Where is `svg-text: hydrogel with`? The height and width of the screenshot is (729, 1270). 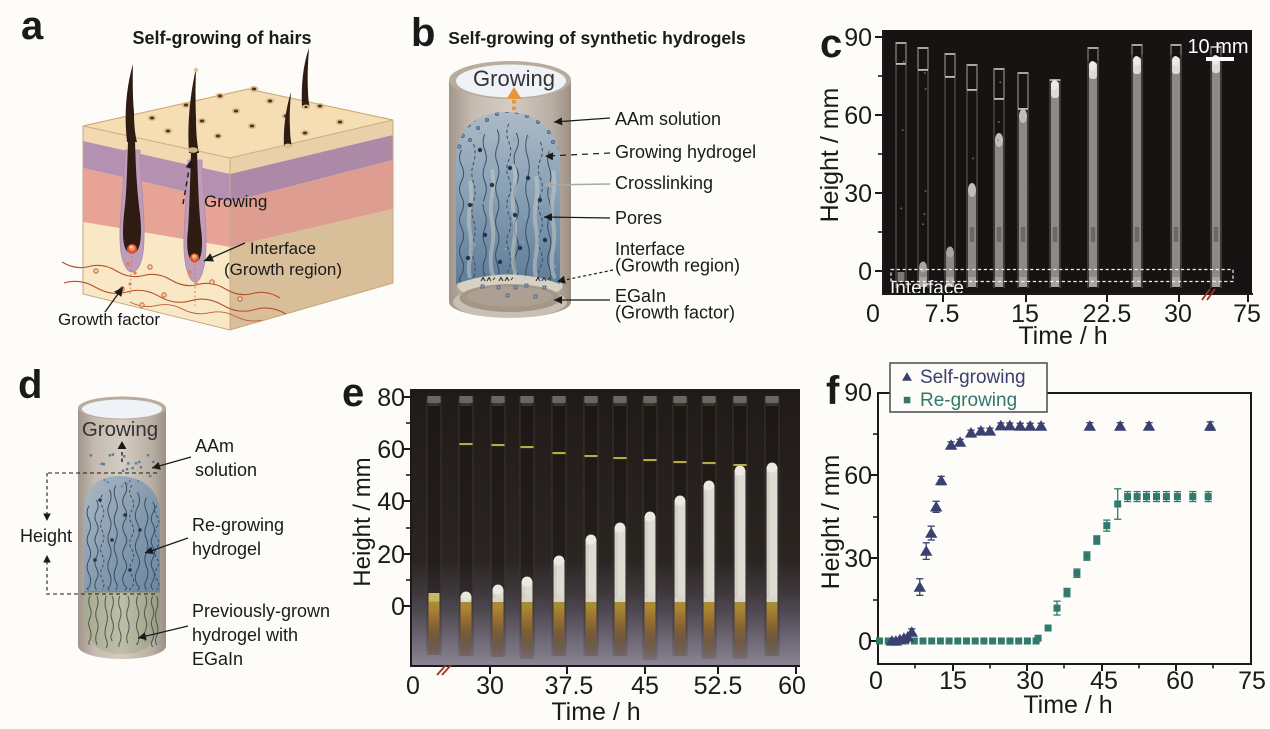 svg-text: hydrogel with is located at coordinates (245, 635).